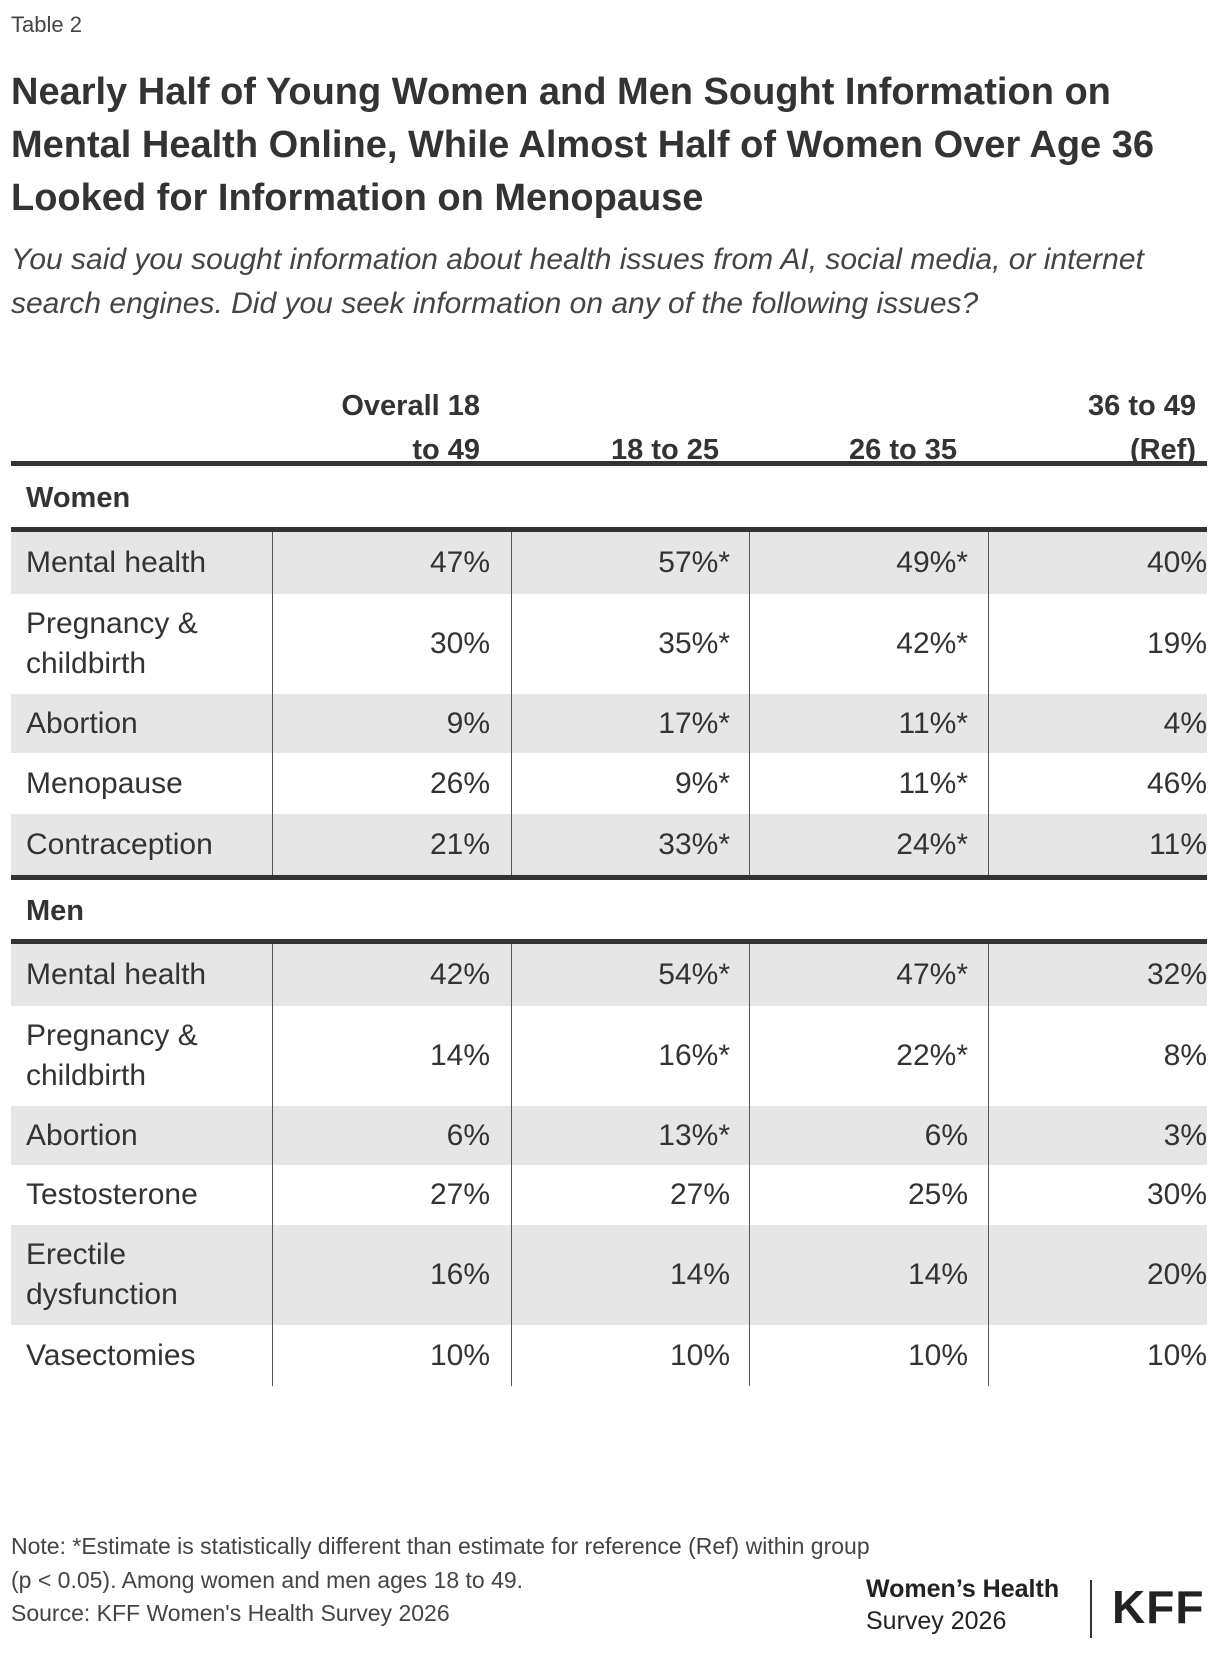  I want to click on value-cell: 22%*, so click(932, 1055).